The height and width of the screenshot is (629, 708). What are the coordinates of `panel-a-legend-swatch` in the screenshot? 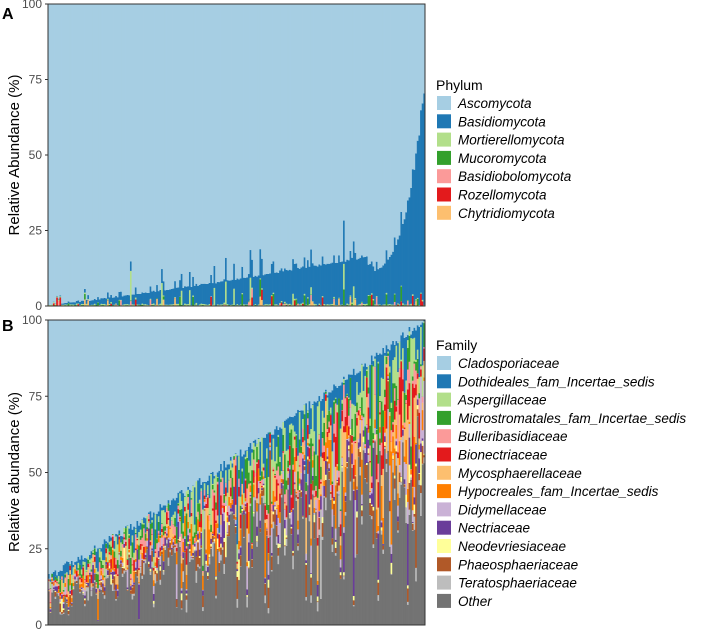 It's located at (444, 194).